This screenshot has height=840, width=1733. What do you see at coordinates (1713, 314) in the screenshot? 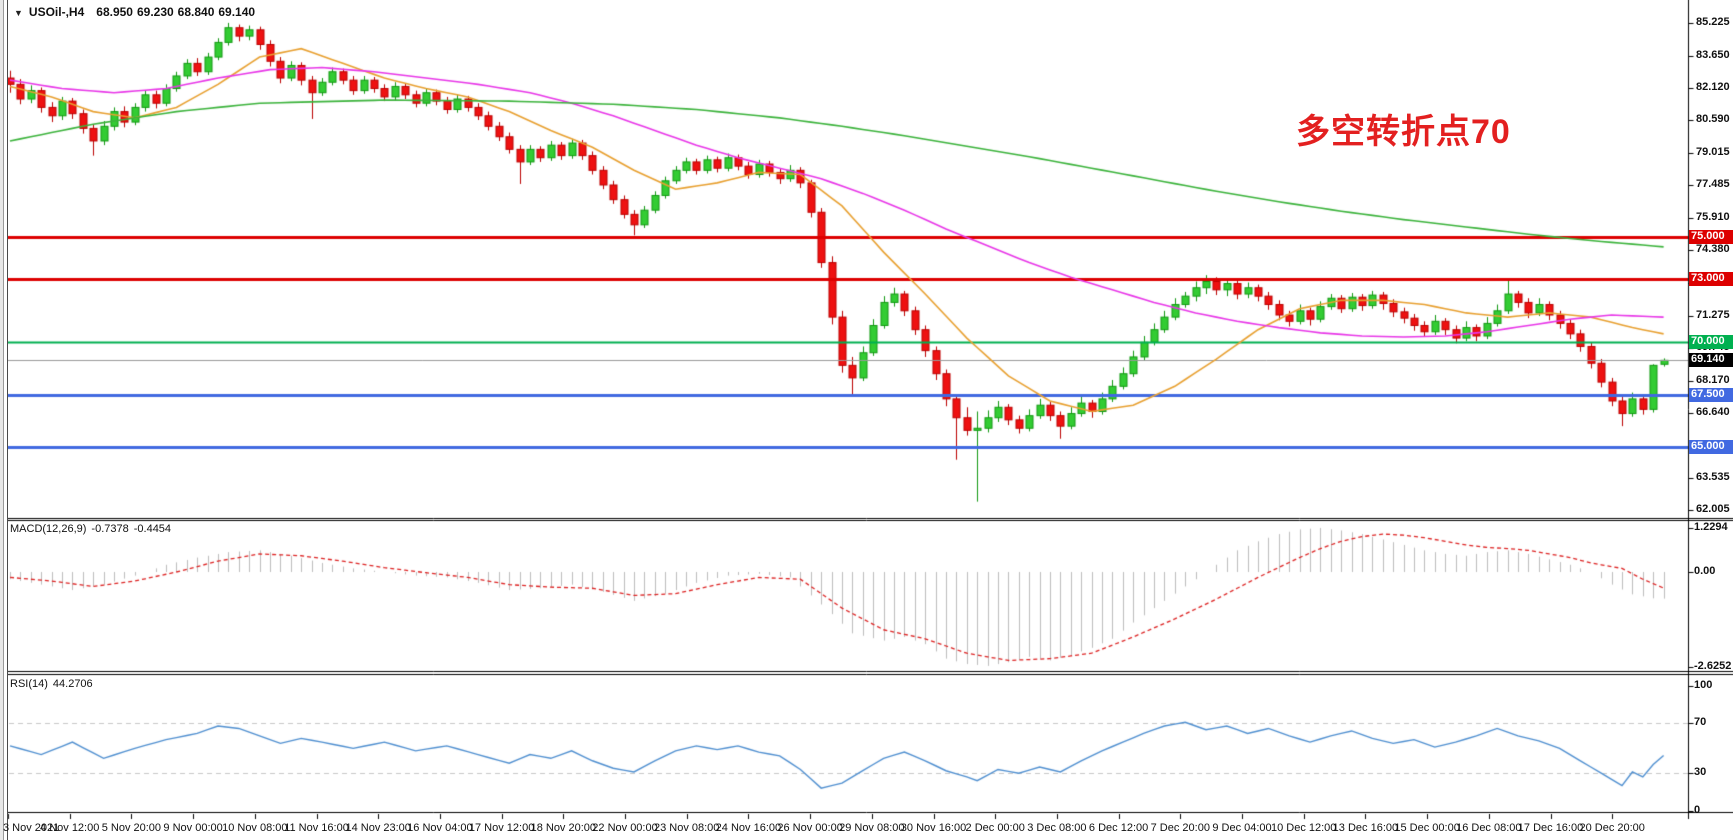
I see `price-axis-label: 71.275` at bounding box center [1713, 314].